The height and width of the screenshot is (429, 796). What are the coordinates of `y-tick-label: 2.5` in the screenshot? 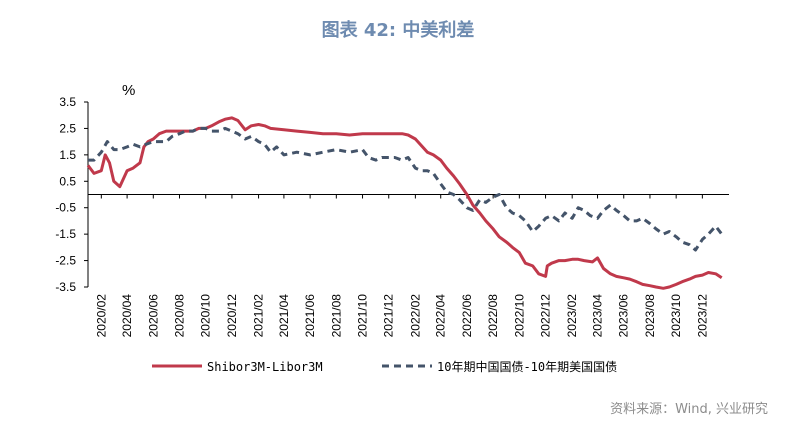 It's located at (67, 128).